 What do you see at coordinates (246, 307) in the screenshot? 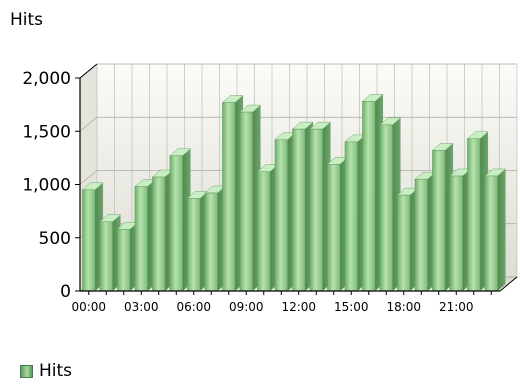
I see `x-tick-label: 09:00` at bounding box center [246, 307].